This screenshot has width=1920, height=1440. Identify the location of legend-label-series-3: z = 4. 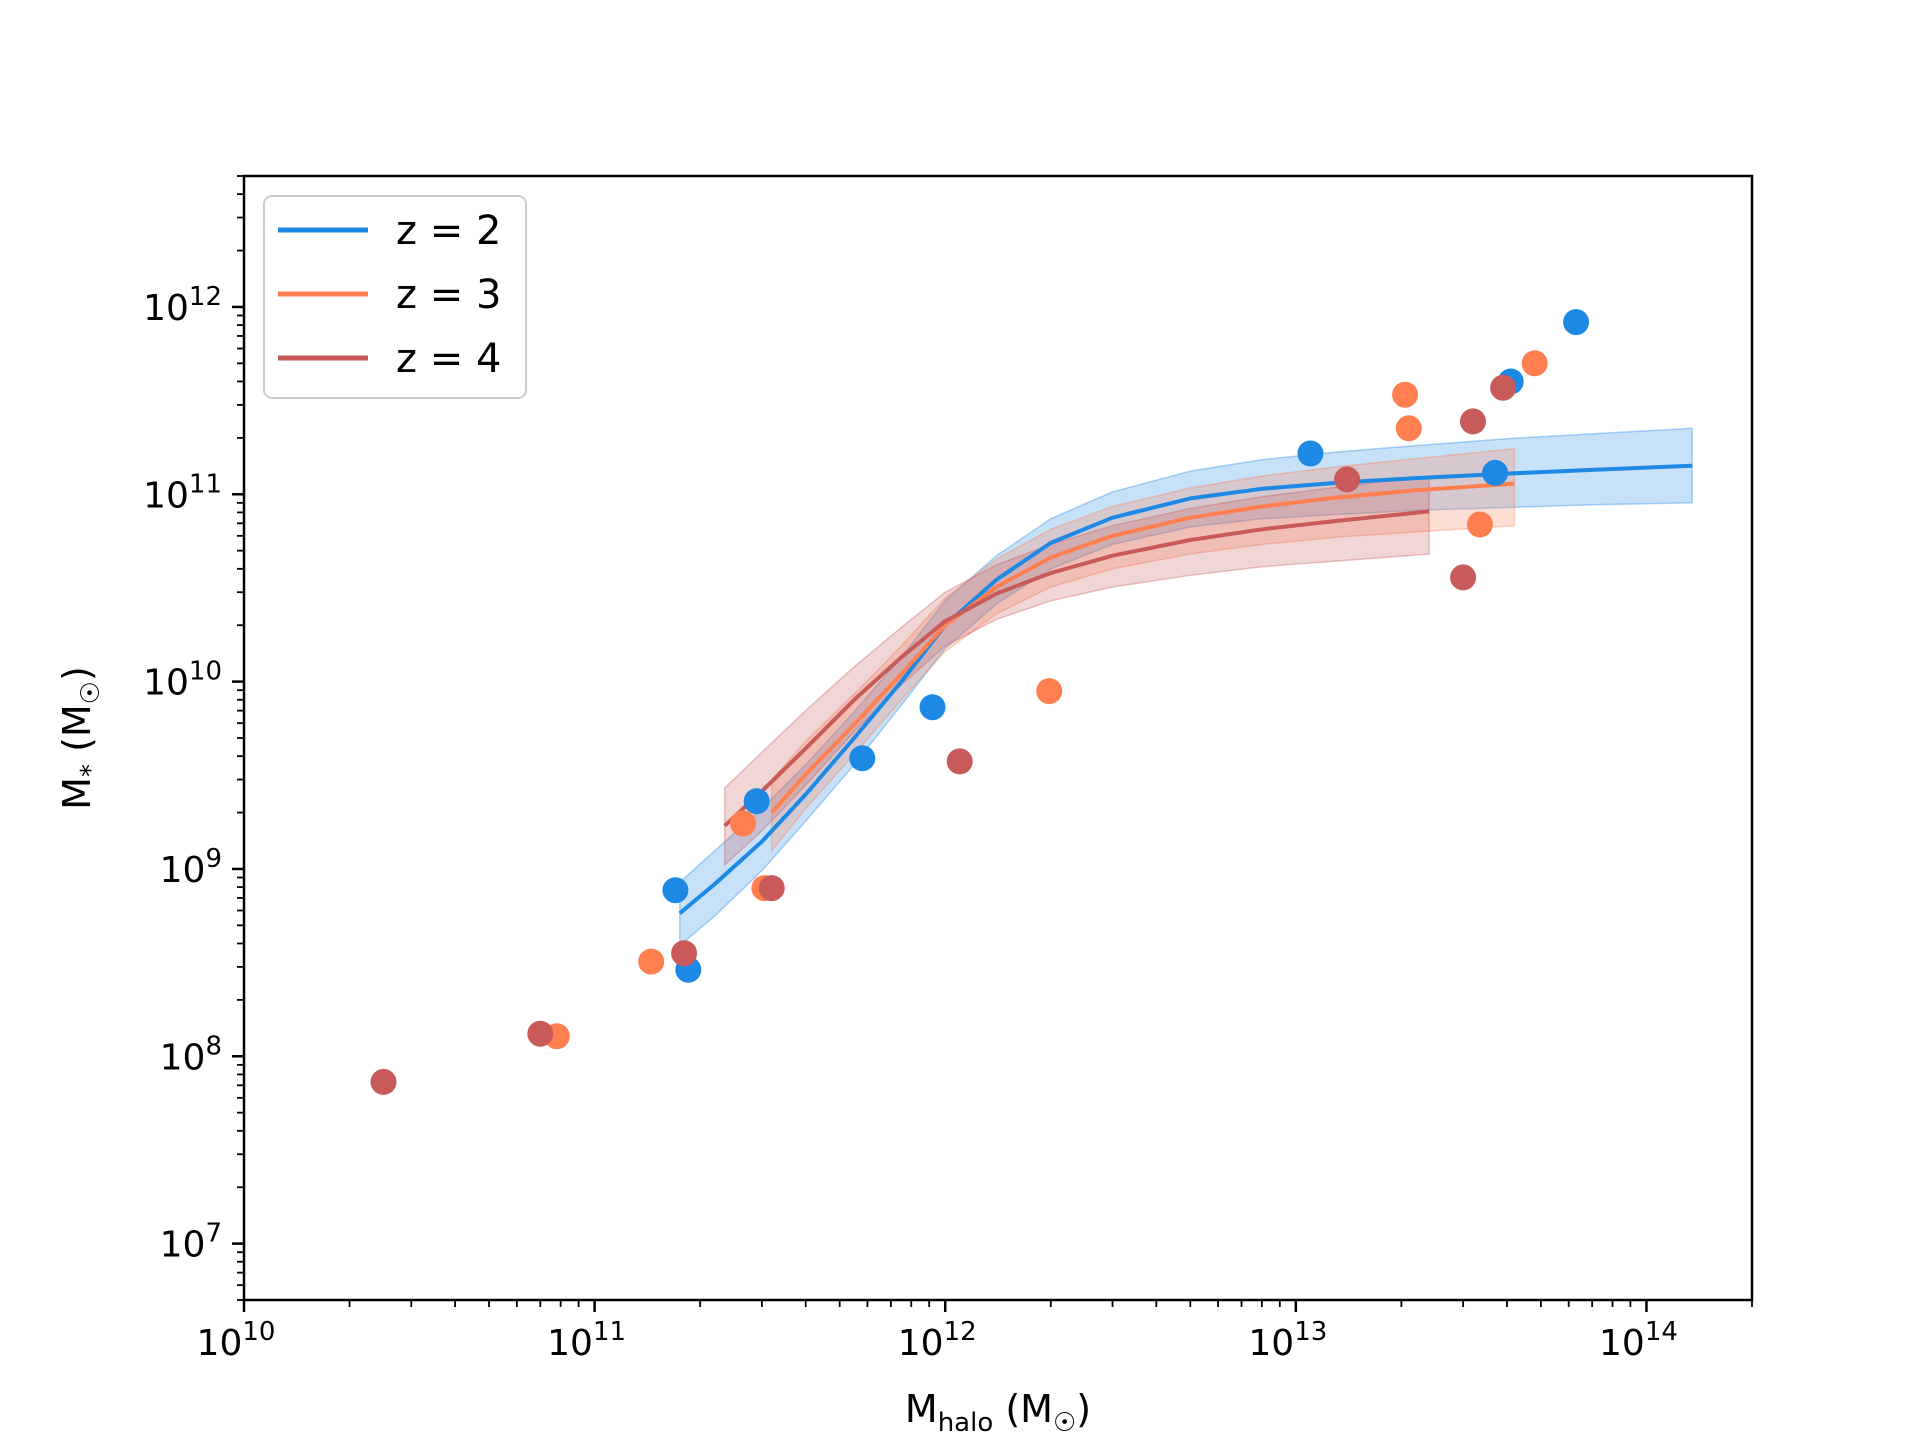
(448, 359).